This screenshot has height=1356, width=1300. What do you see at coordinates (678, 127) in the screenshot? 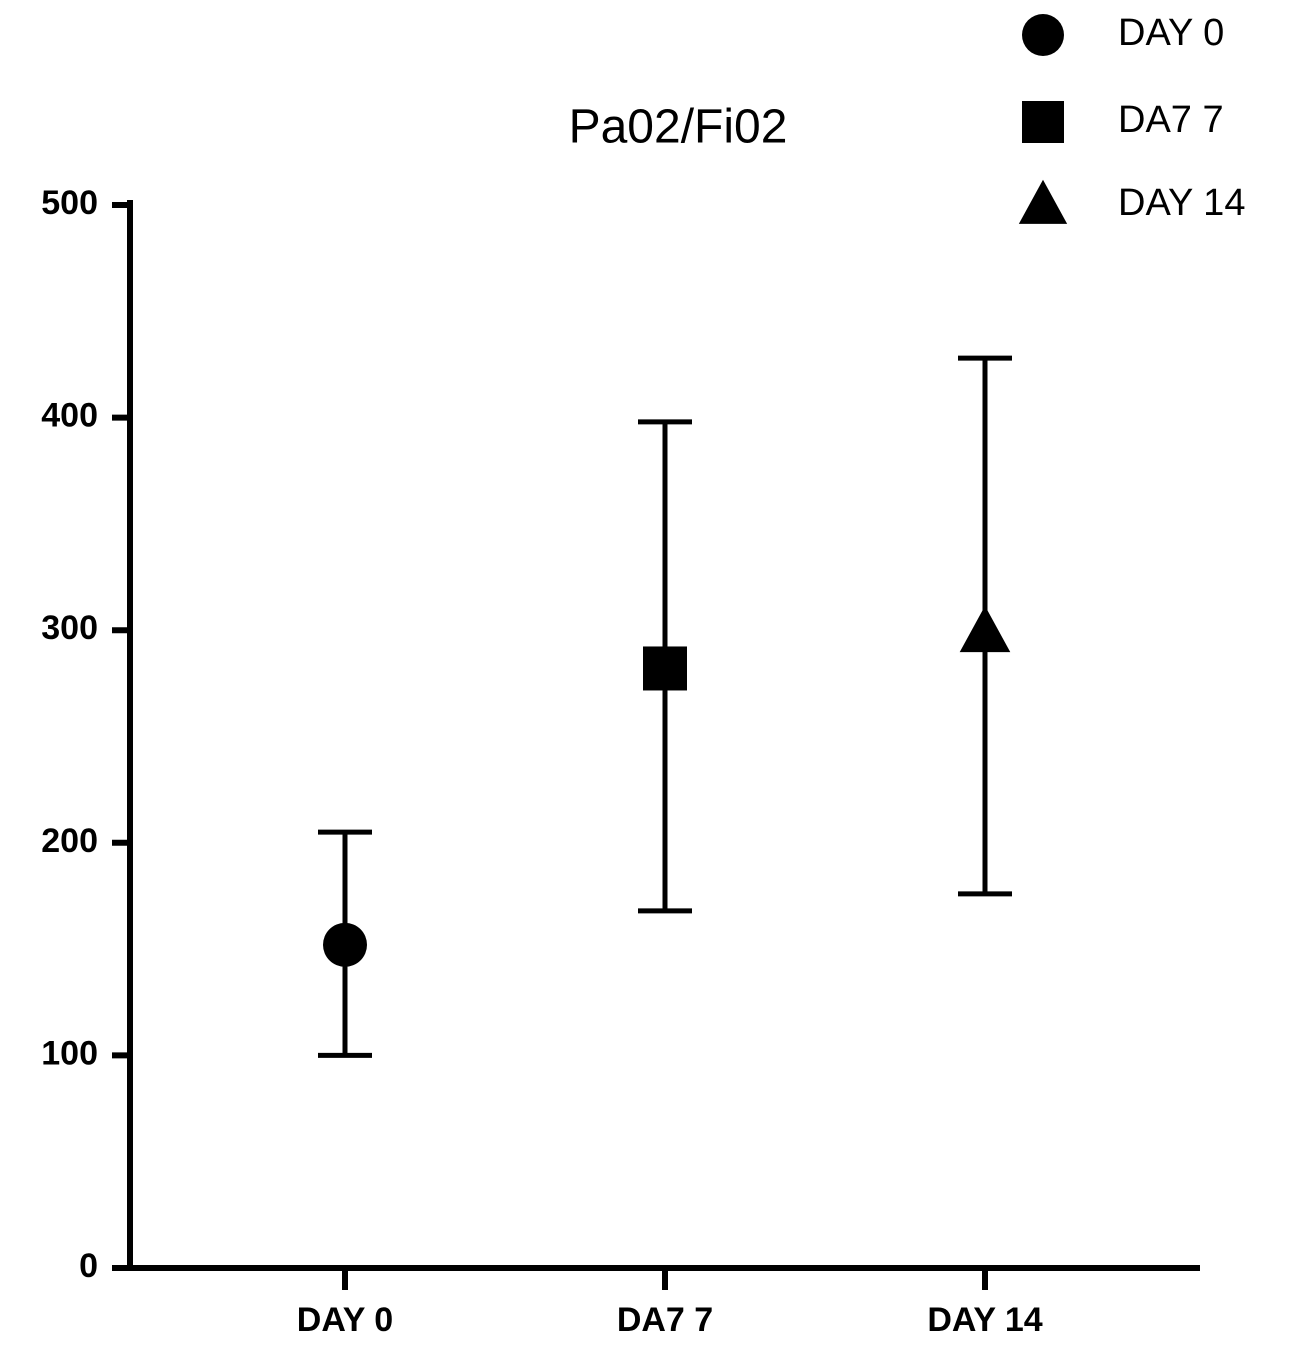
I see `chart-title: Pa02/Fi02` at bounding box center [678, 127].